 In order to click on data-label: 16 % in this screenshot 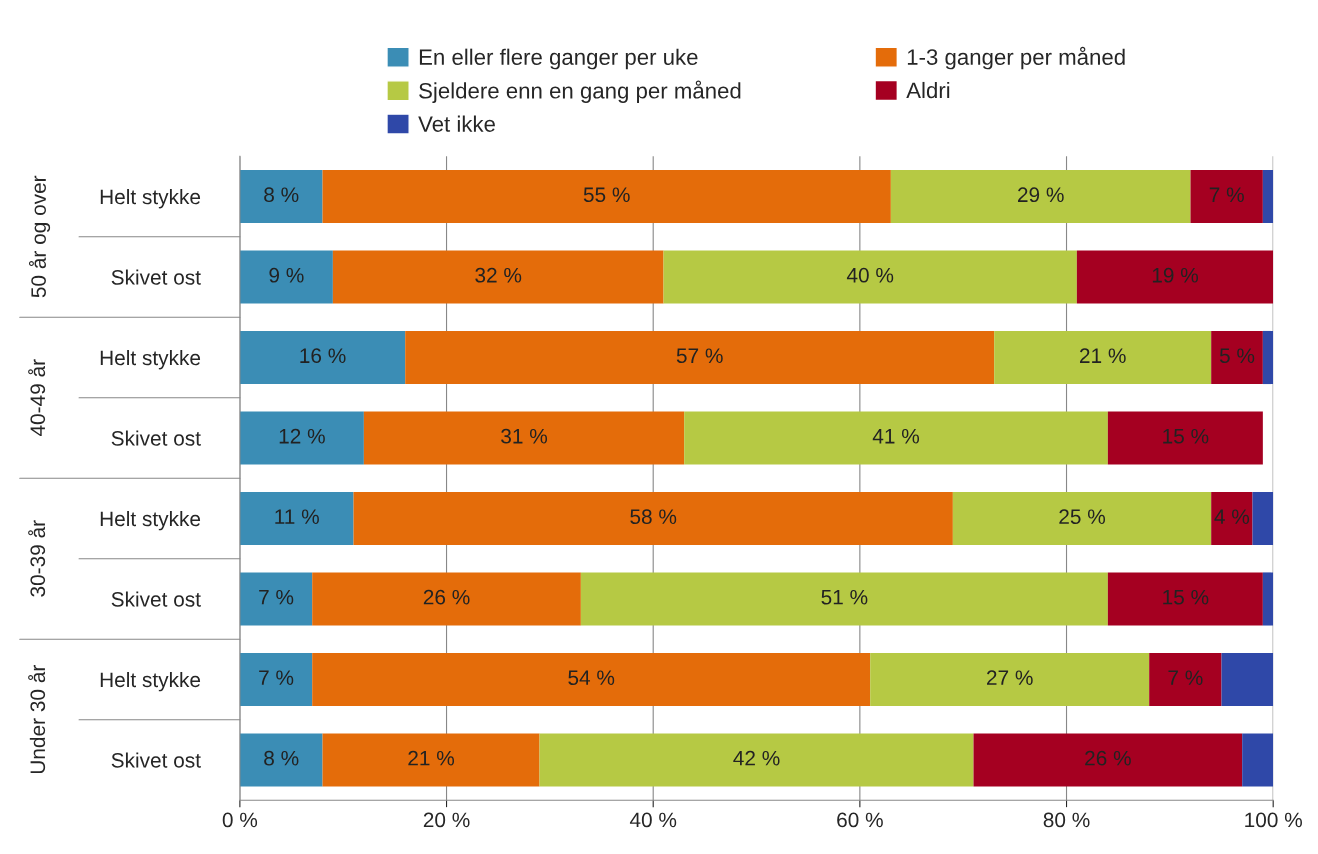, I will do `click(323, 356)`.